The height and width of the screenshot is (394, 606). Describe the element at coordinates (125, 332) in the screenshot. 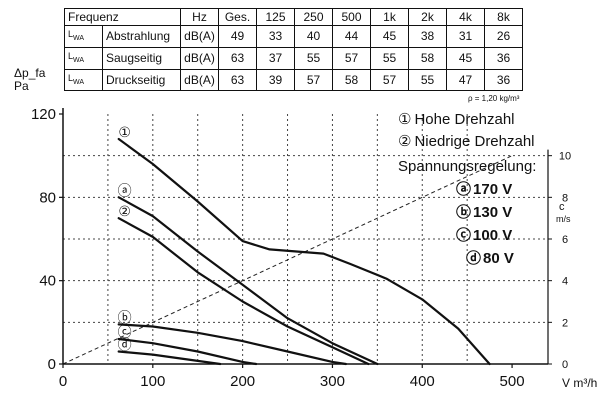

I see `curve-label: ⓒ` at that location.